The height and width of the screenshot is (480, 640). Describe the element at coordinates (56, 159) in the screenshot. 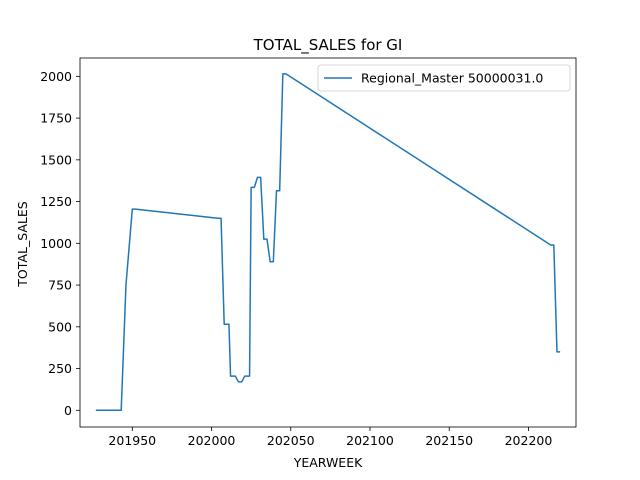

I see `y-tick-label: 1500` at that location.